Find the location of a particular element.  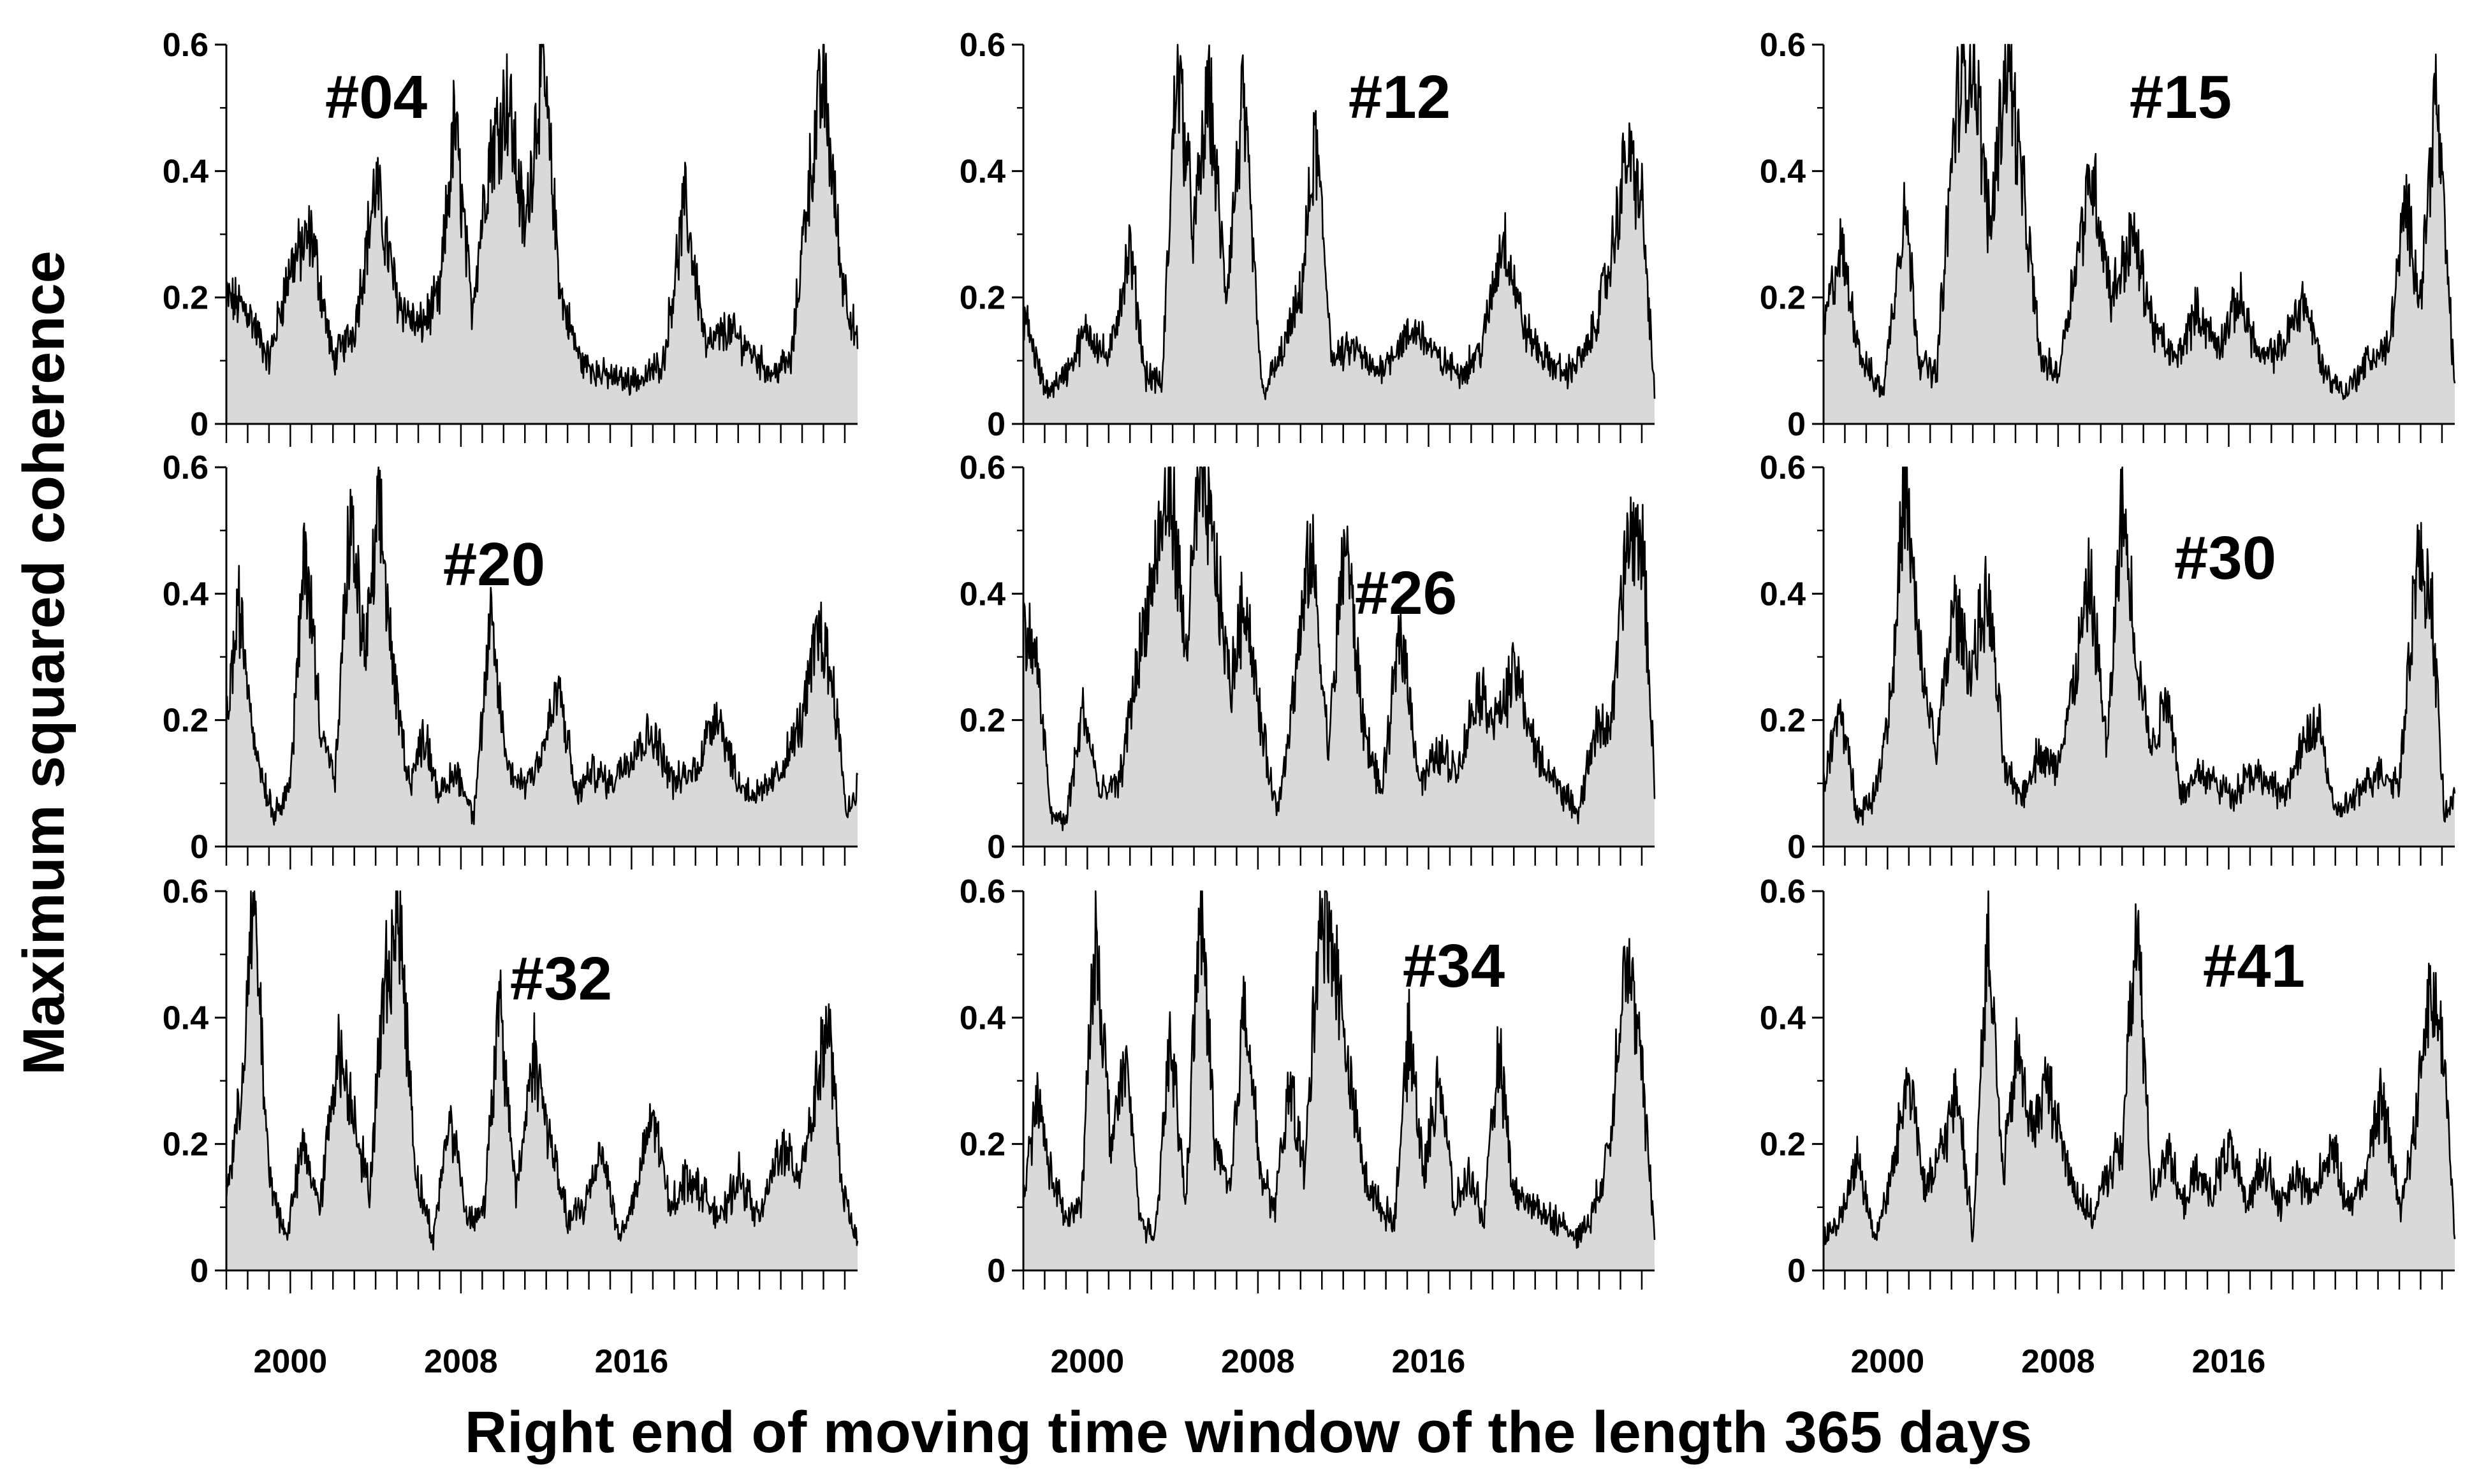

panel-title: #30 is located at coordinates (2225, 558).